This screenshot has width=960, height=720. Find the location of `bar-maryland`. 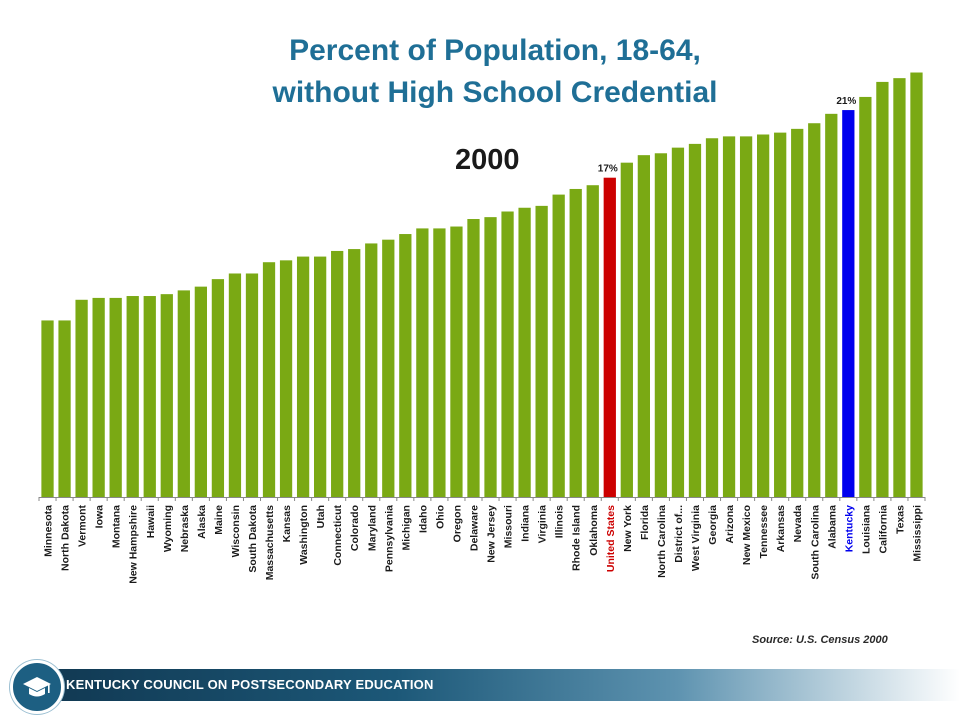

bar-maryland is located at coordinates (371, 370).